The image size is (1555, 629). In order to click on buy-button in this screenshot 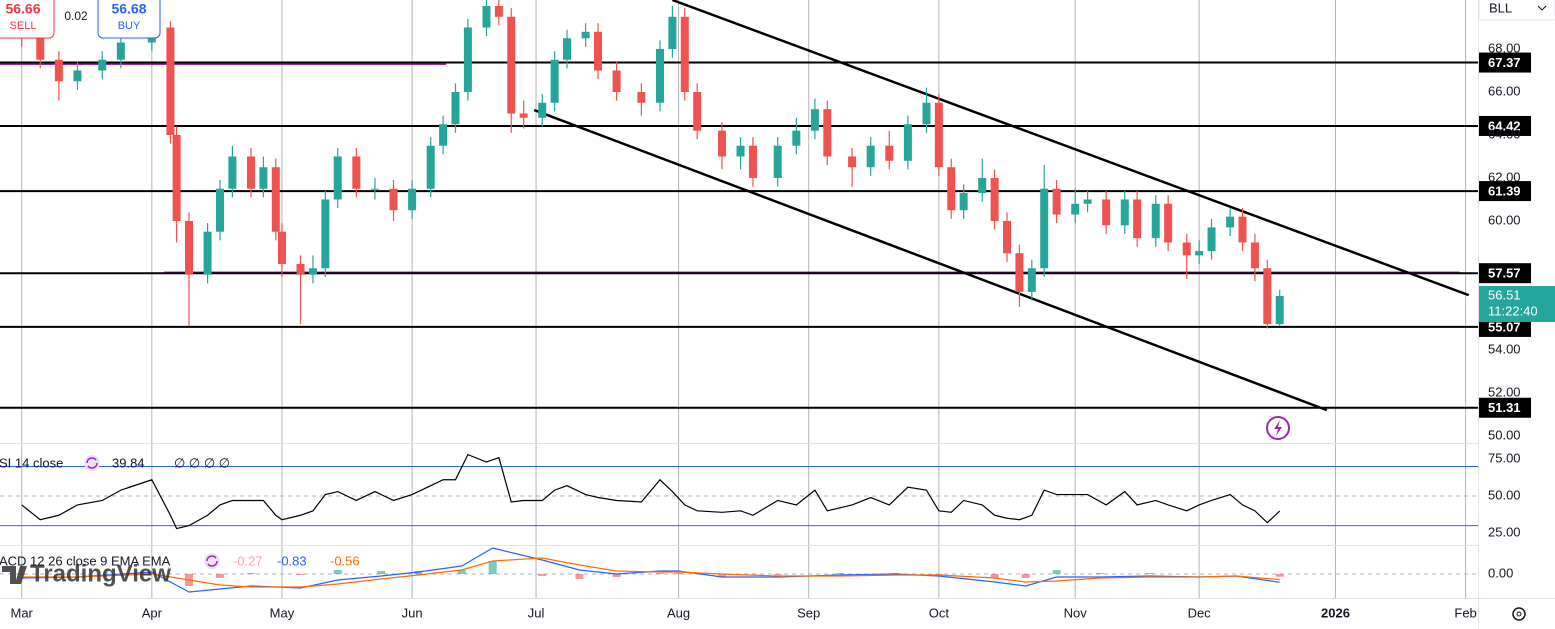, I will do `click(129, 19)`.